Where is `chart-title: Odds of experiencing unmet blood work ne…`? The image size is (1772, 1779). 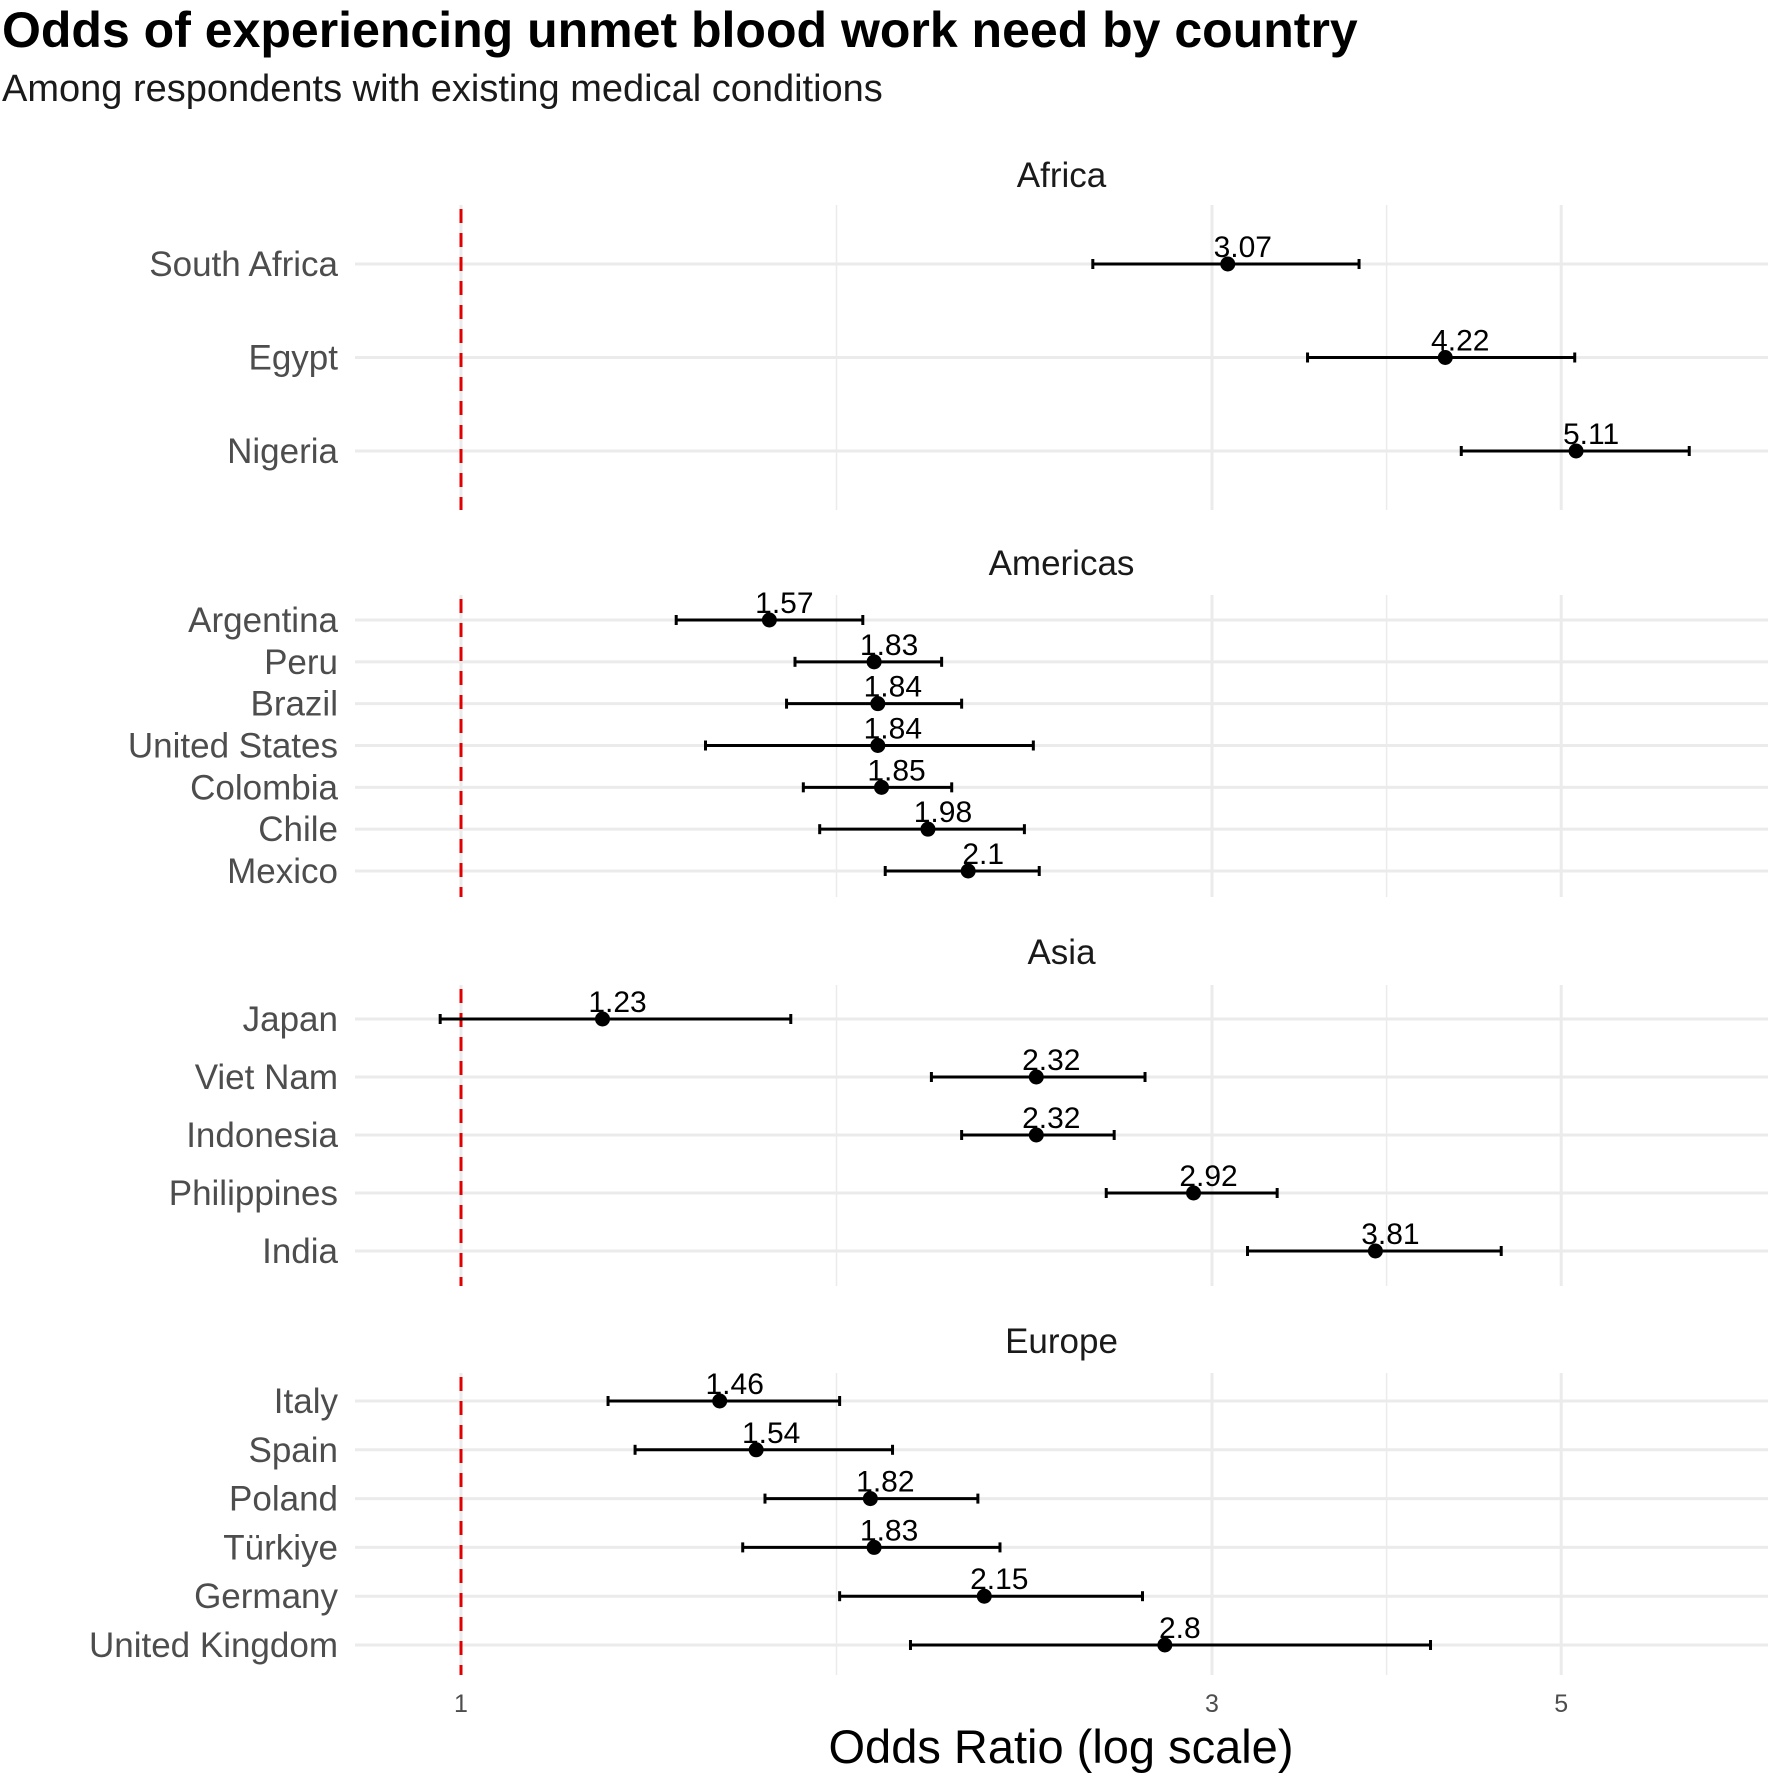
chart-title: Odds of experiencing unmet blood work ne… is located at coordinates (680, 30).